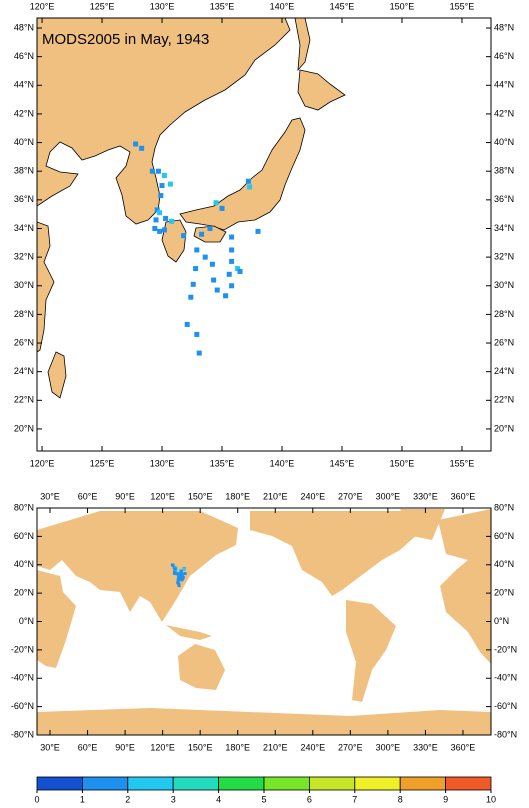  What do you see at coordinates (350, 747) in the screenshot?
I see `x-tick-label: 270°E` at bounding box center [350, 747].